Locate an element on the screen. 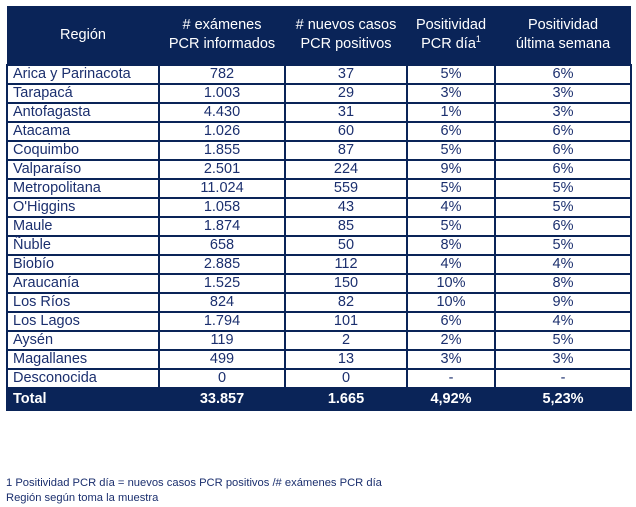 This screenshot has height=507, width=636. examenes-cell: 1.855 is located at coordinates (222, 150).